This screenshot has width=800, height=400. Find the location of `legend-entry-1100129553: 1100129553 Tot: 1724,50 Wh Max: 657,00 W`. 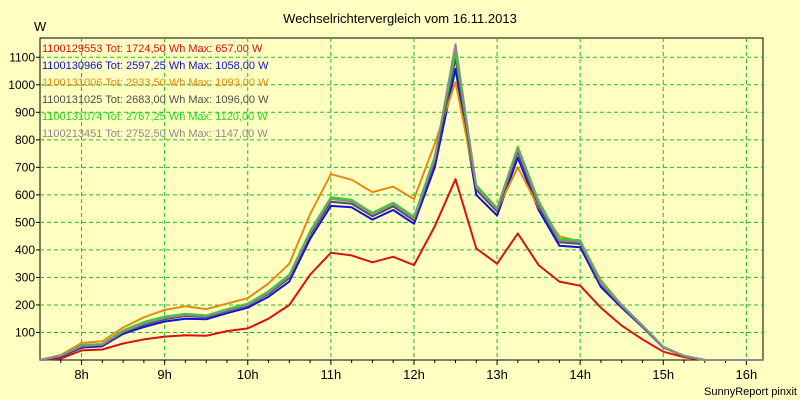

legend-entry-1100129553: 1100129553 Tot: 1724,50 Wh Max: 657,00 W is located at coordinates (152, 49).